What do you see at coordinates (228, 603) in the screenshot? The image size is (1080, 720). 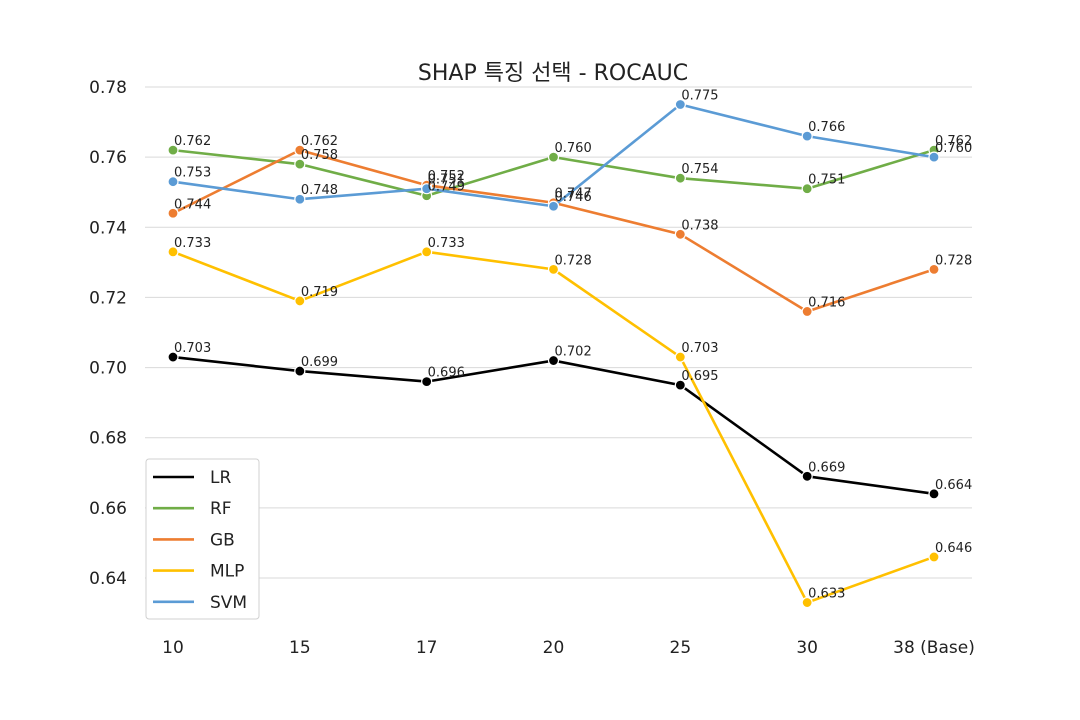 I see `legend-label: SVM` at bounding box center [228, 603].